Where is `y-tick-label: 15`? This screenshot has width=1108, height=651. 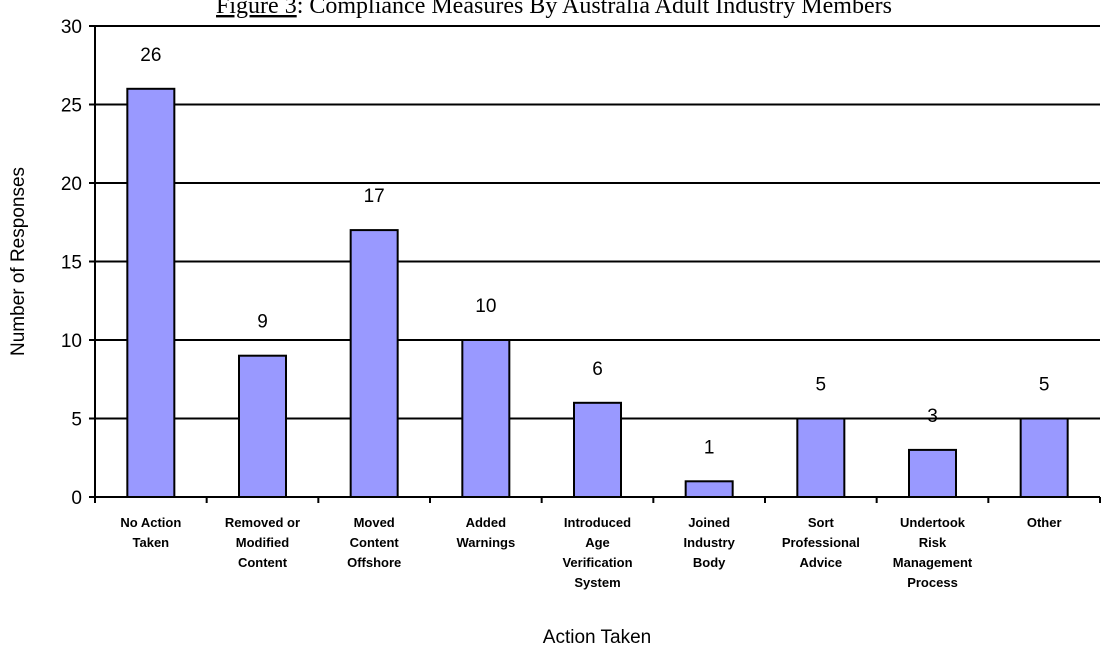
y-tick-label: 15 is located at coordinates (71, 263).